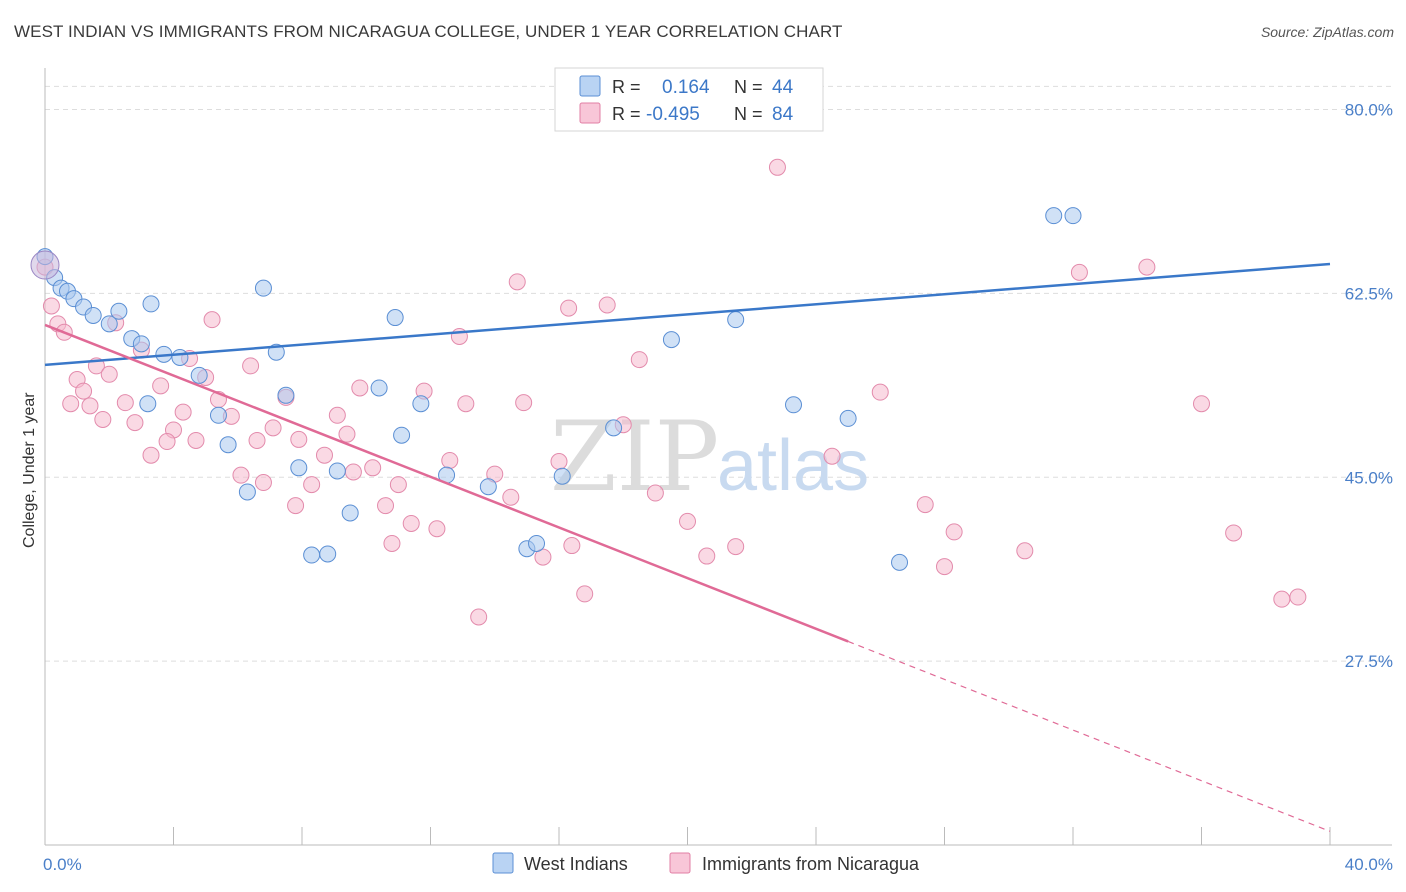 Image resolution: width=1406 pixels, height=892 pixels. I want to click on legend-r-value: 0.164, so click(686, 87).